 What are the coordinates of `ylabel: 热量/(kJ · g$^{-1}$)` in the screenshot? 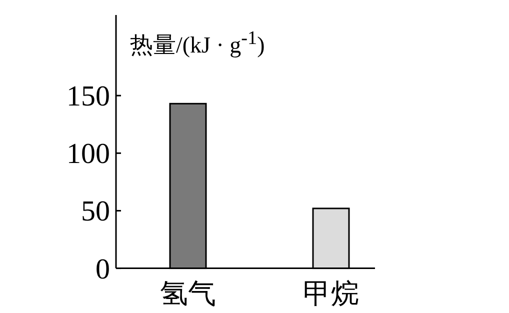 It's located at (197, 44).